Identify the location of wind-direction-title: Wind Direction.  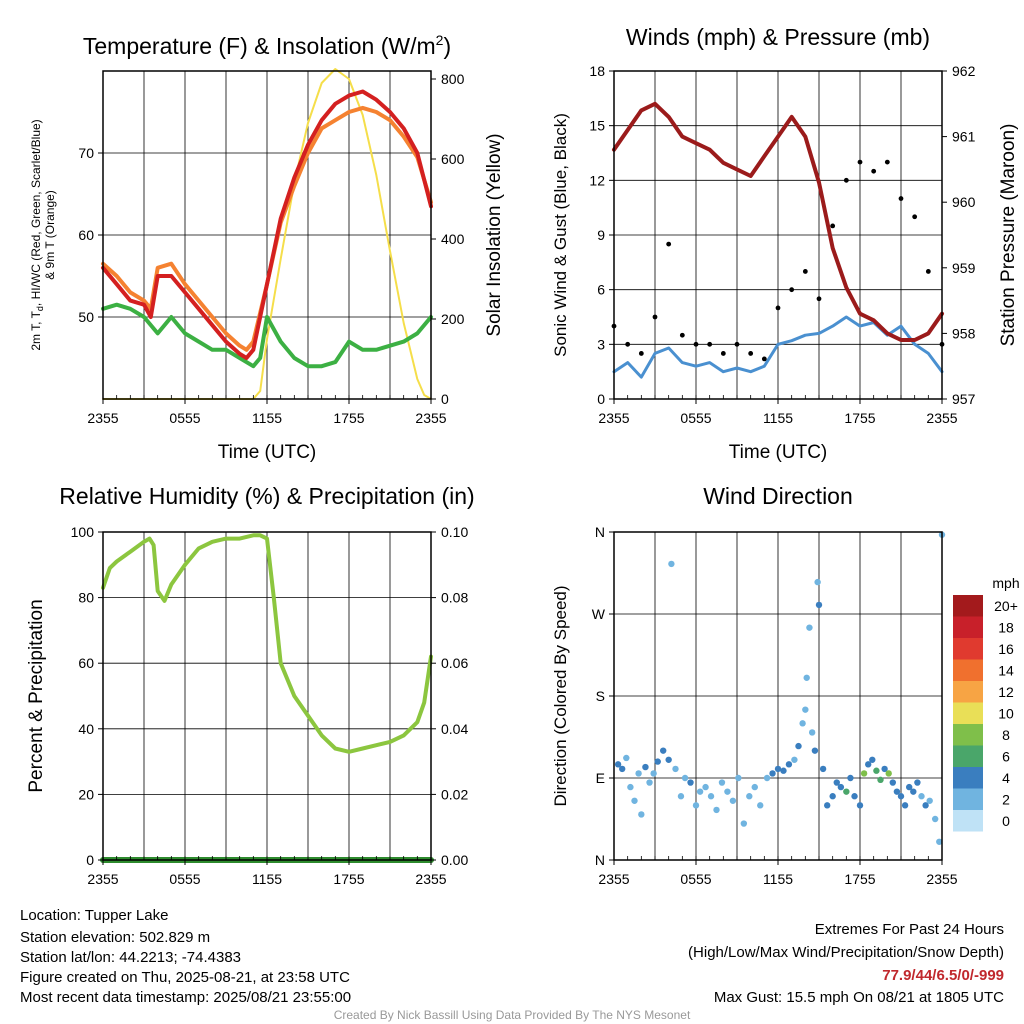
(778, 496).